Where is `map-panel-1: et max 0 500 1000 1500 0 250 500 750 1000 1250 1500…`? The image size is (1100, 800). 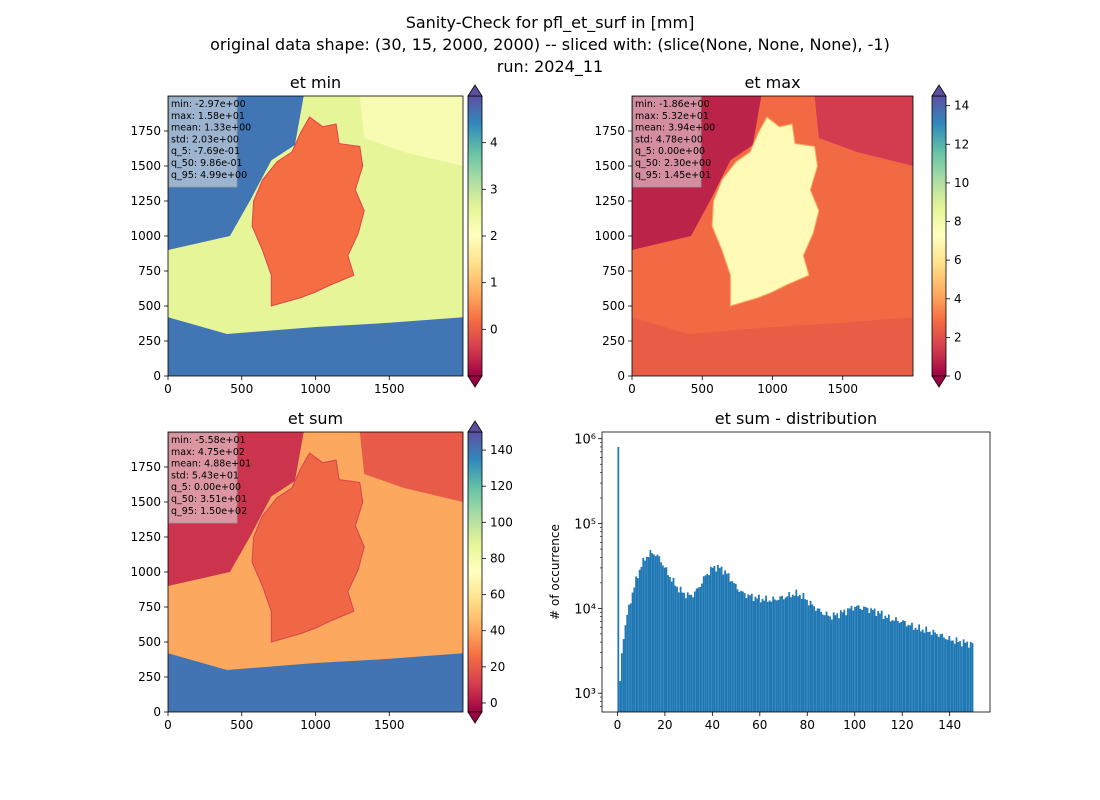
map-panel-1: et max 0 500 1000 1500 0 250 500 750 1000 1250 1500… is located at coordinates (781, 234).